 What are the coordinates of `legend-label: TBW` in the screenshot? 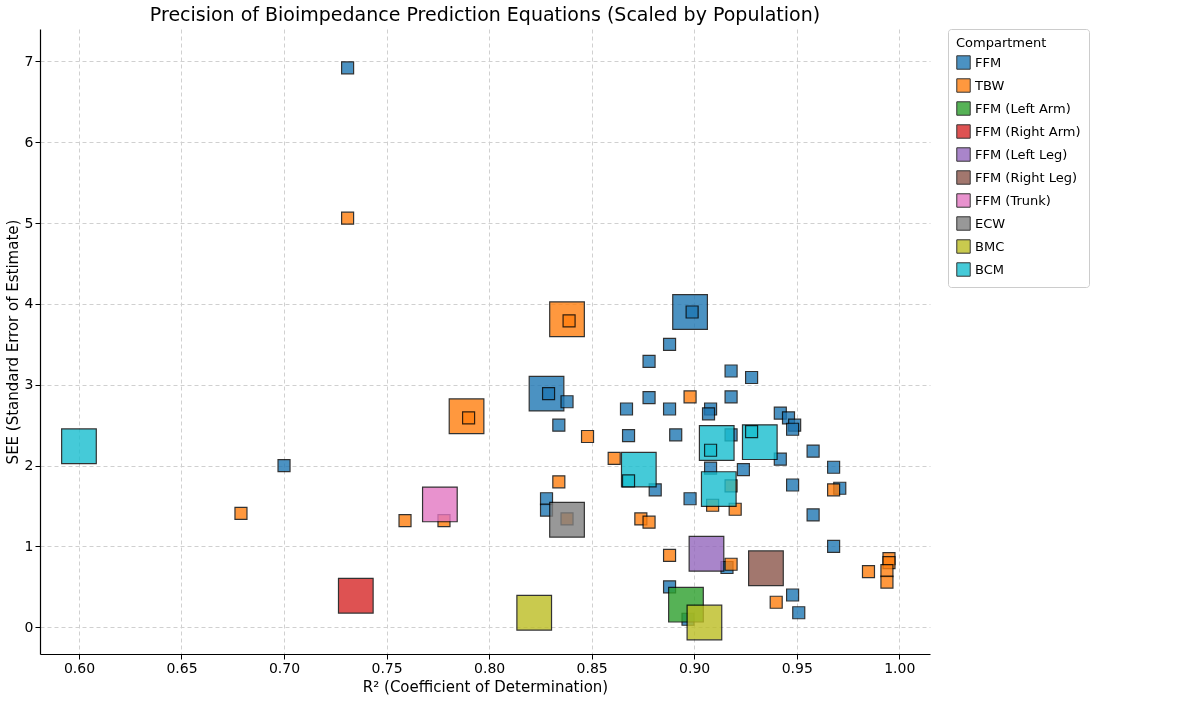 It's located at (989, 85).